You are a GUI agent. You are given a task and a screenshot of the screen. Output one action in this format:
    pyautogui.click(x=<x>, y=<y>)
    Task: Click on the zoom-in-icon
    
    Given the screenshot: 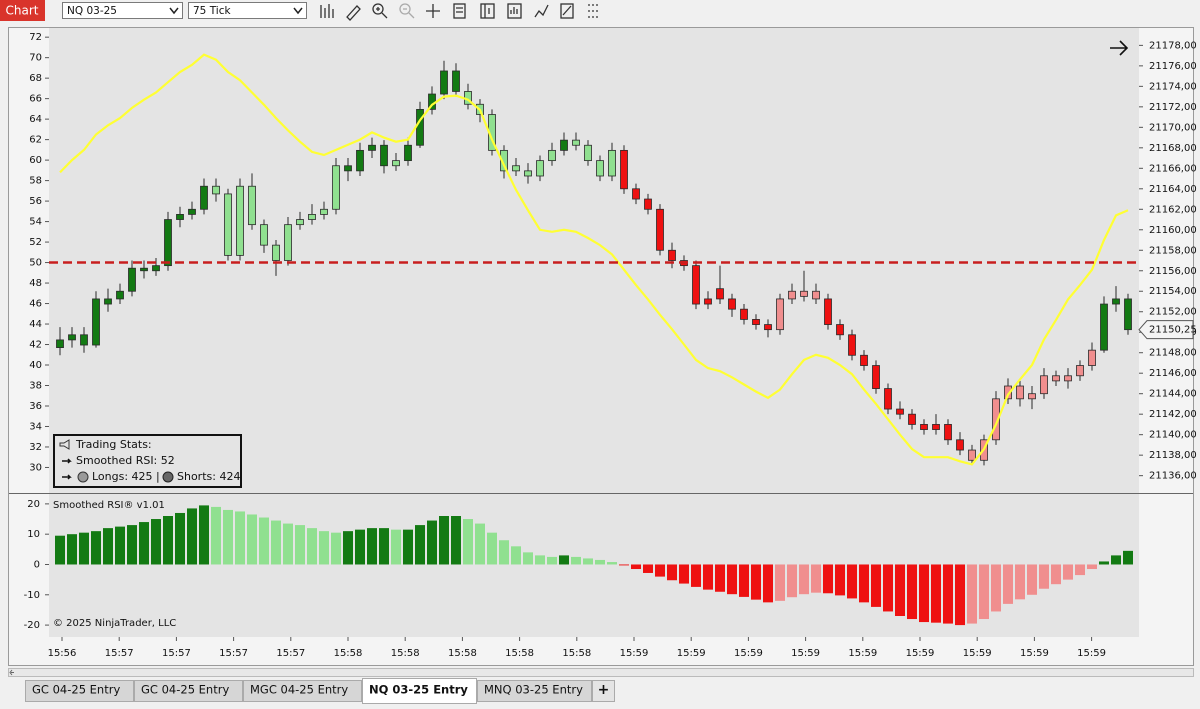 What is the action you would take?
    pyautogui.click(x=378, y=9)
    